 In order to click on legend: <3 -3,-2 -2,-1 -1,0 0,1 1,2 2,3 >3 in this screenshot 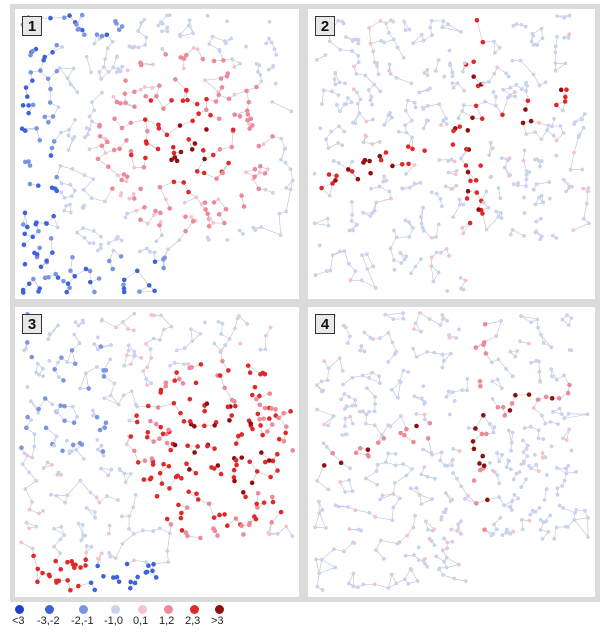, I will do `click(190, 618)`.